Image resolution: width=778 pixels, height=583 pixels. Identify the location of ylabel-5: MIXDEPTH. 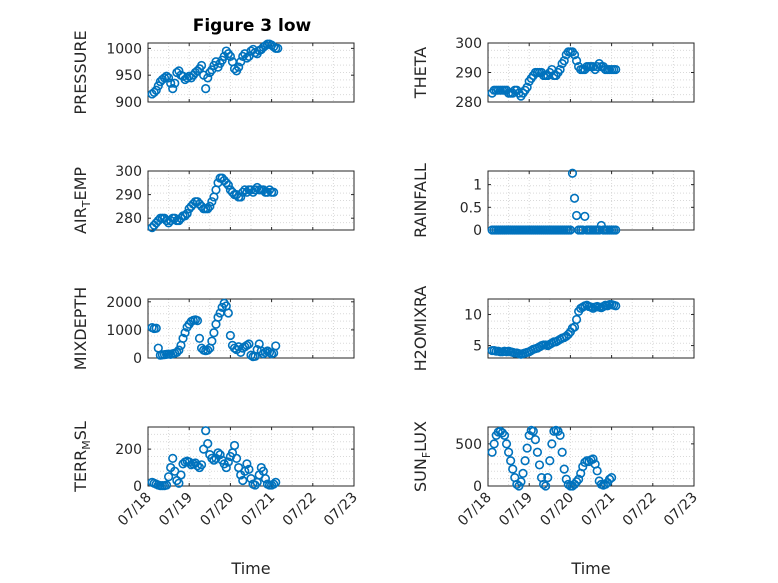
(80, 328).